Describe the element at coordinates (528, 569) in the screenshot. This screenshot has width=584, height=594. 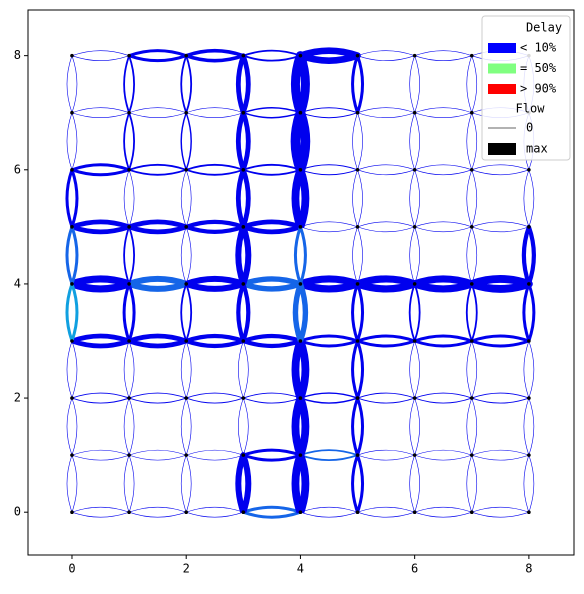
I see `x-tick-label: 8` at that location.